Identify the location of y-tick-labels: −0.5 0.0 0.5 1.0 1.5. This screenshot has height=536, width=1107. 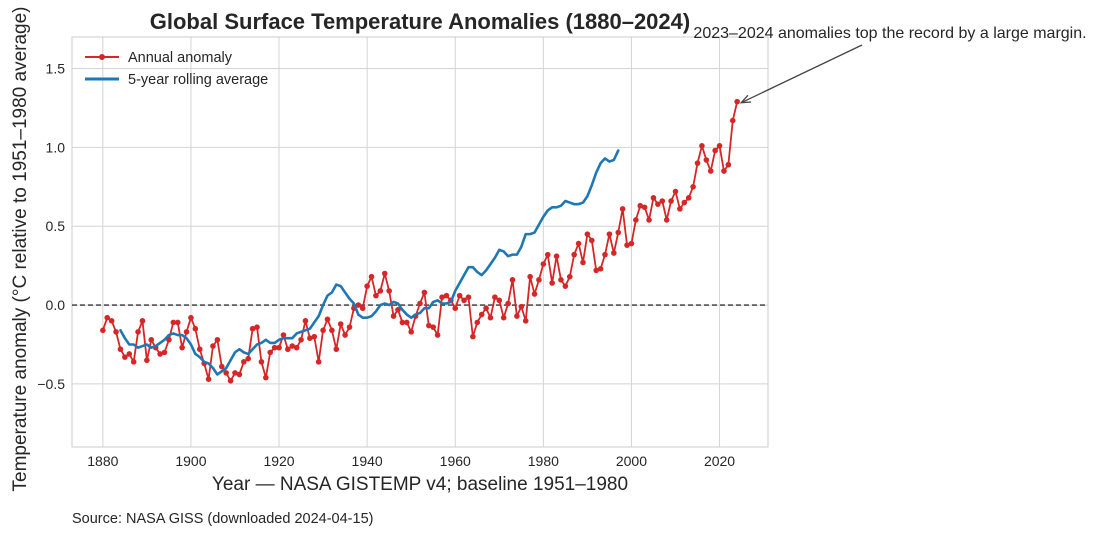
(51, 226).